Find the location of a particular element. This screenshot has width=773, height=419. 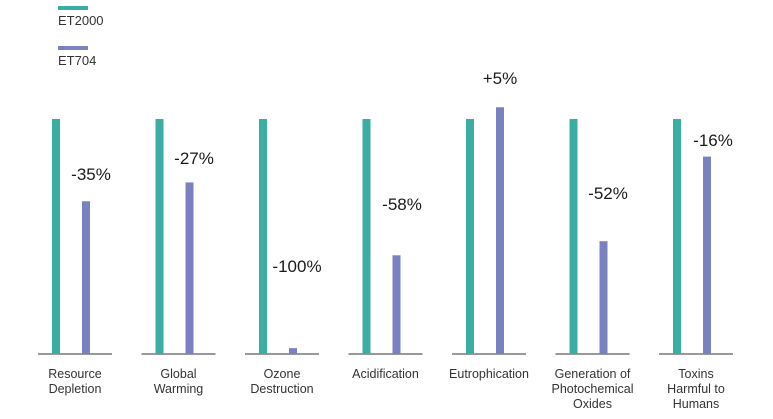

percent-label: -35% is located at coordinates (91, 174).